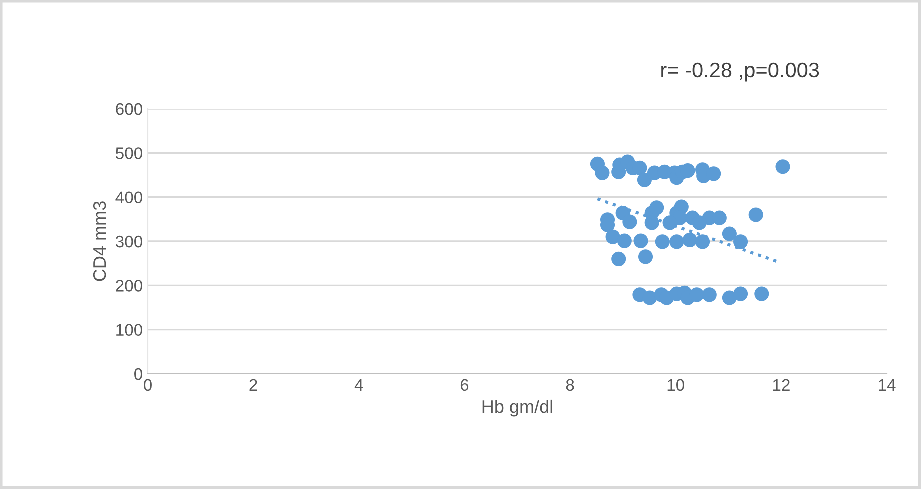  I want to click on x-tick-label: 8, so click(570, 385).